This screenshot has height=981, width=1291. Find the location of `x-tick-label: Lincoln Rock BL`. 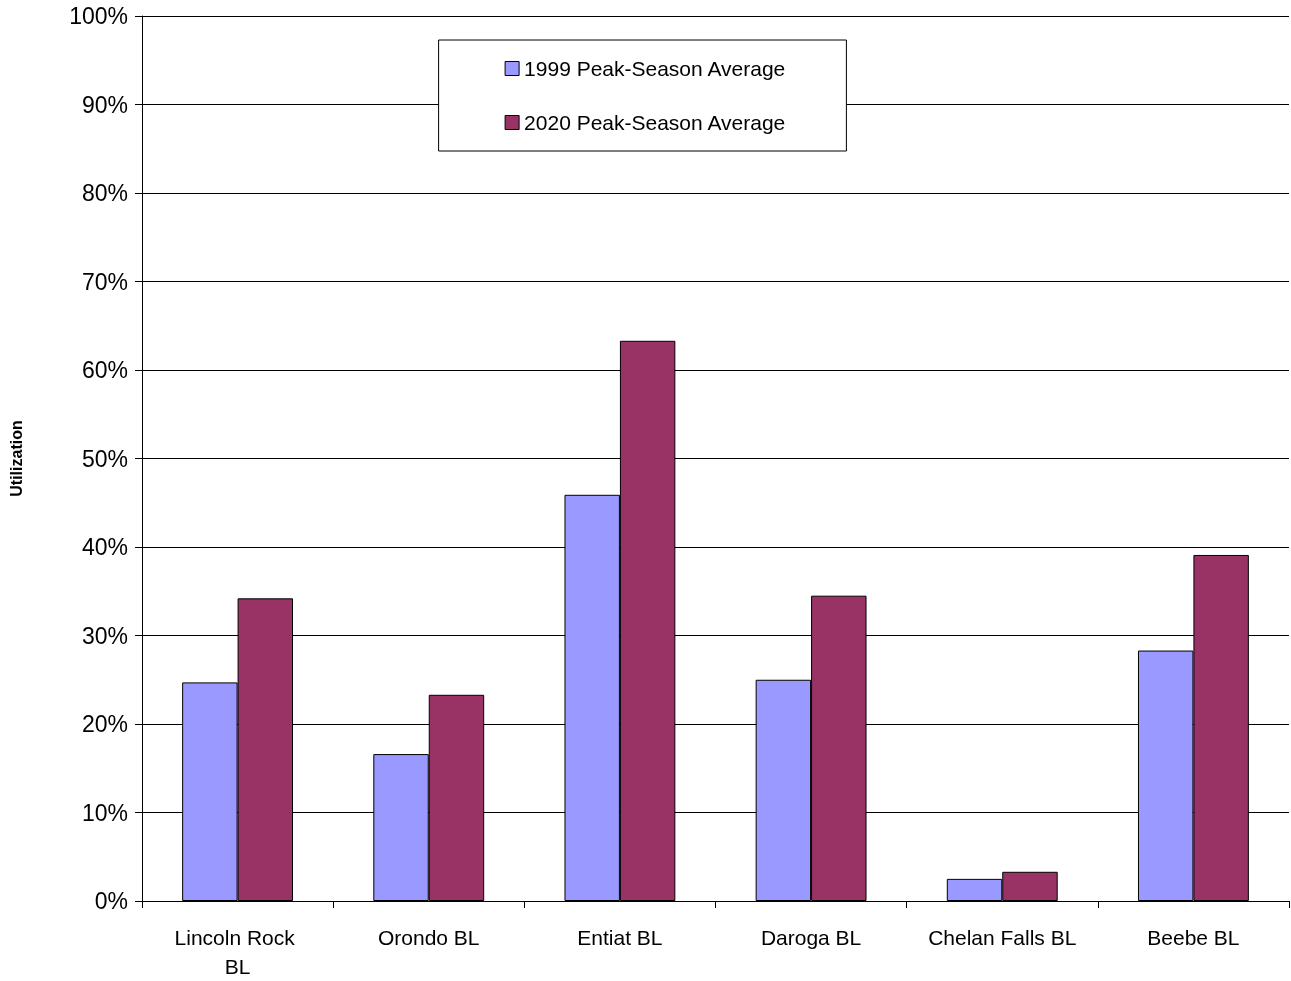

x-tick-label: Lincoln Rock BL is located at coordinates (237, 952).